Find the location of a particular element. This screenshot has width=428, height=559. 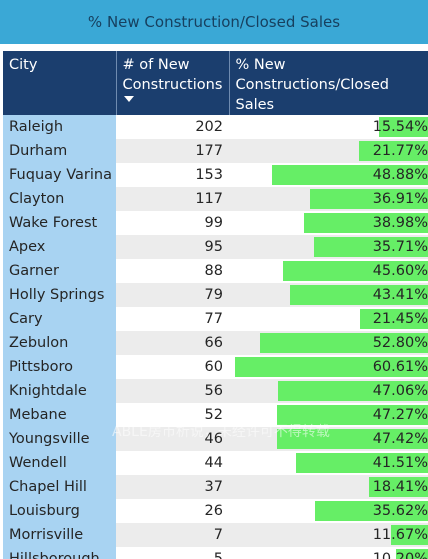

city-cell: Mebane is located at coordinates (59, 415).